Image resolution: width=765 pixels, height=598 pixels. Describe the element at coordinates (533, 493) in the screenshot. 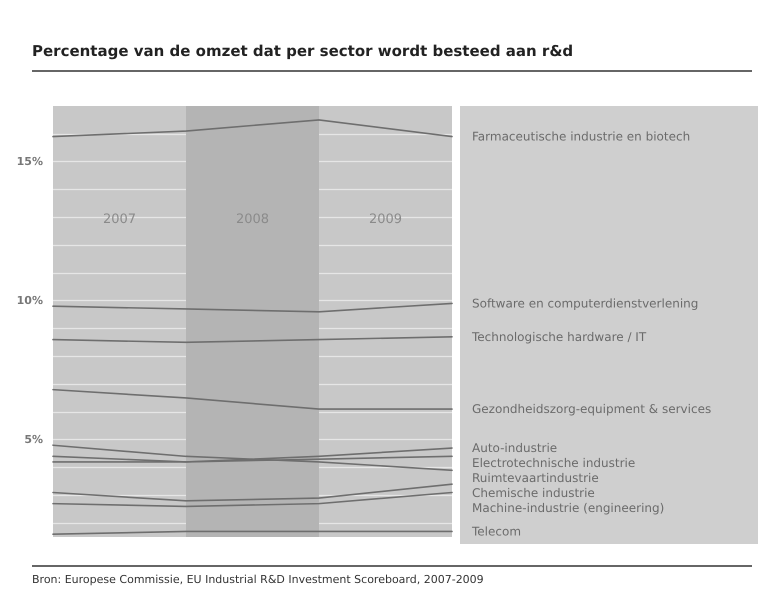

I see `series-label: Chemische industrie` at that location.